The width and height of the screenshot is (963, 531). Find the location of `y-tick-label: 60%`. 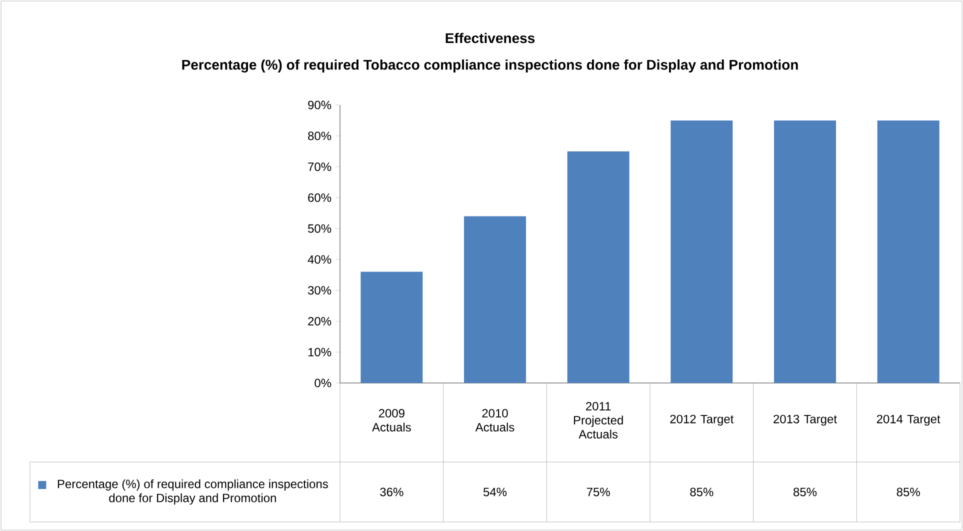

y-tick-label: 60% is located at coordinates (320, 197).